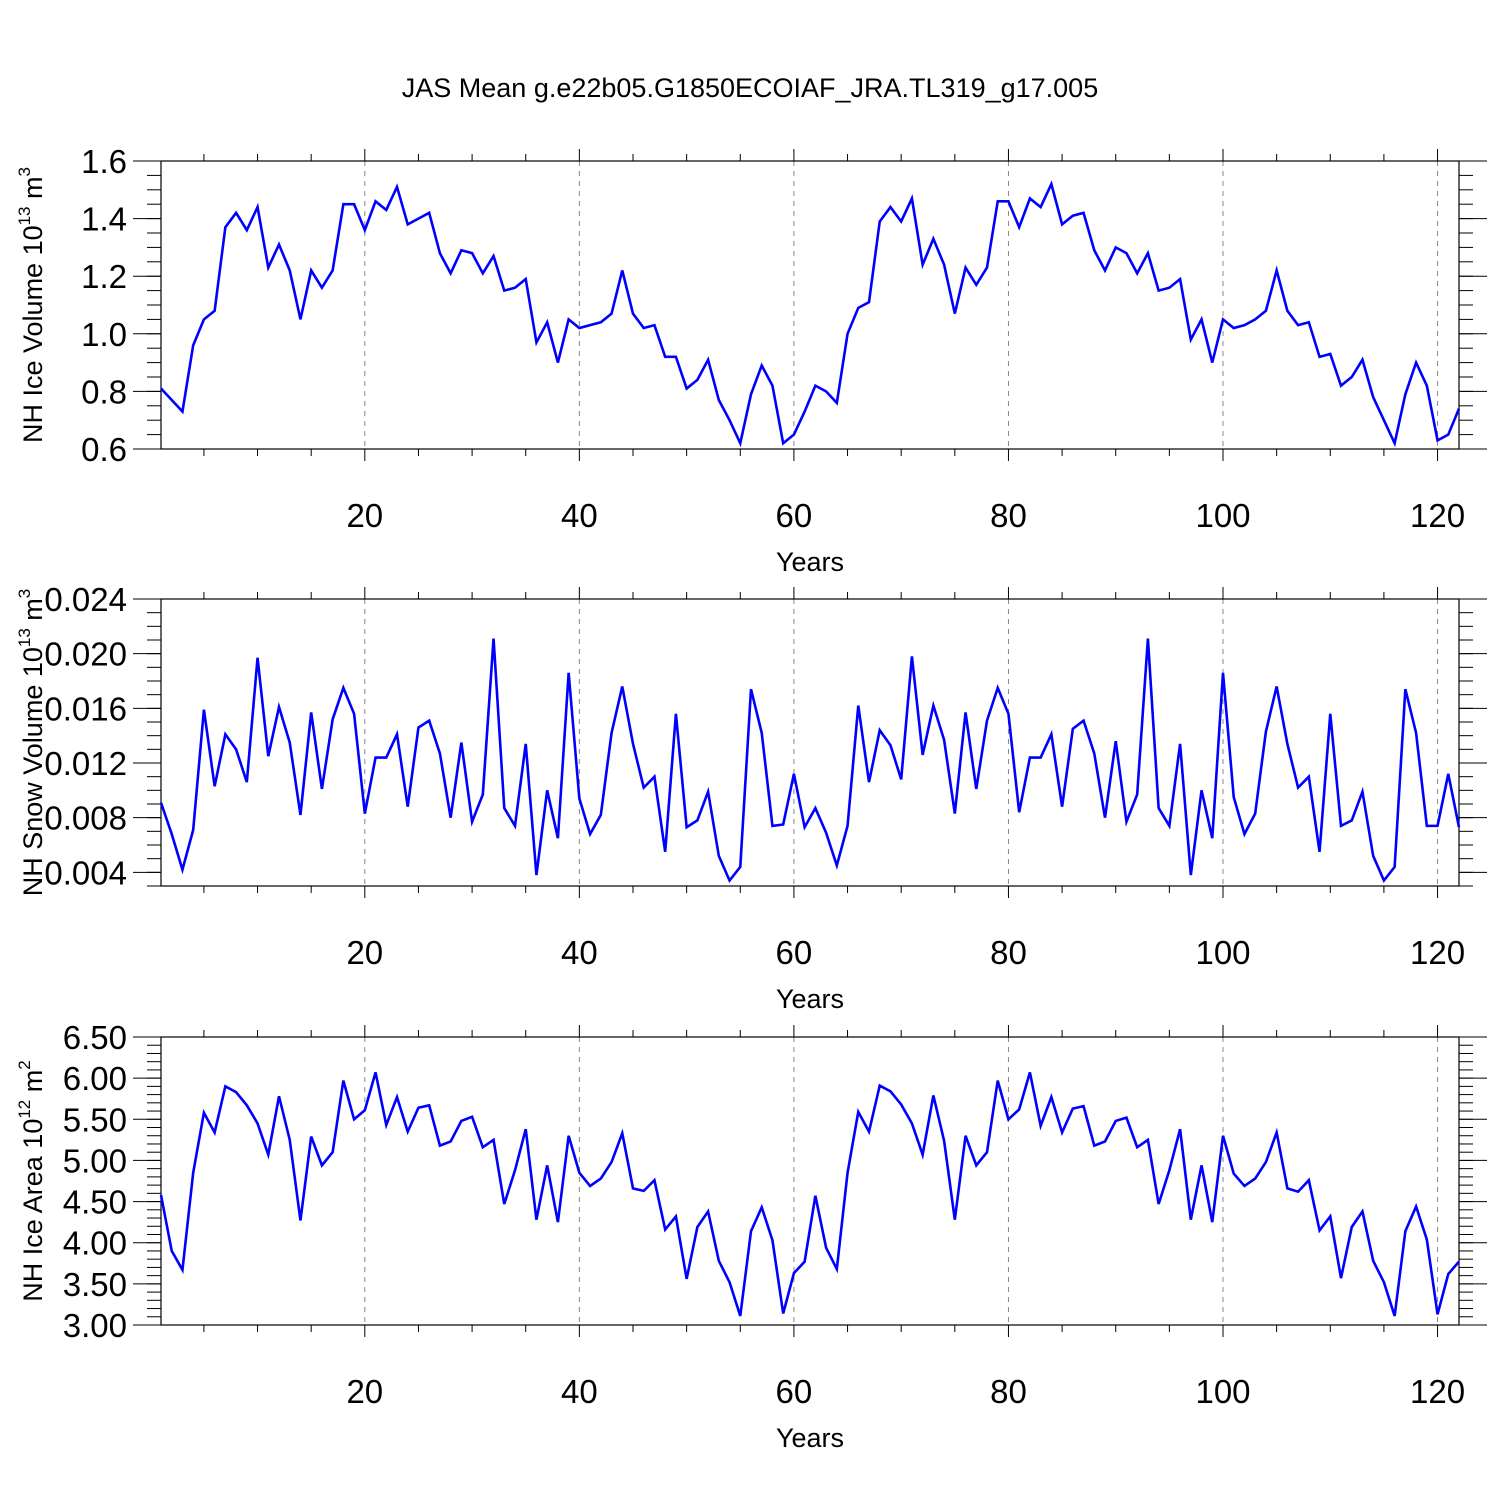  I want to click on y-tick-label: 0.8, so click(104, 391).